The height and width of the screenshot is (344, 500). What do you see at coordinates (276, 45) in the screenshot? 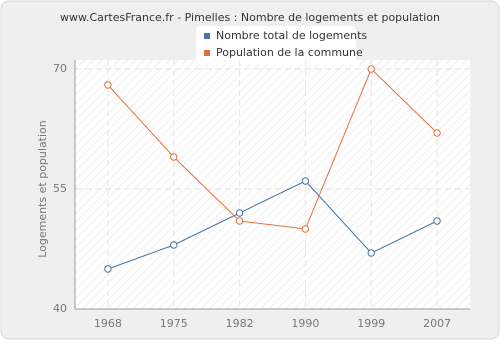
I see `legend` at bounding box center [276, 45].